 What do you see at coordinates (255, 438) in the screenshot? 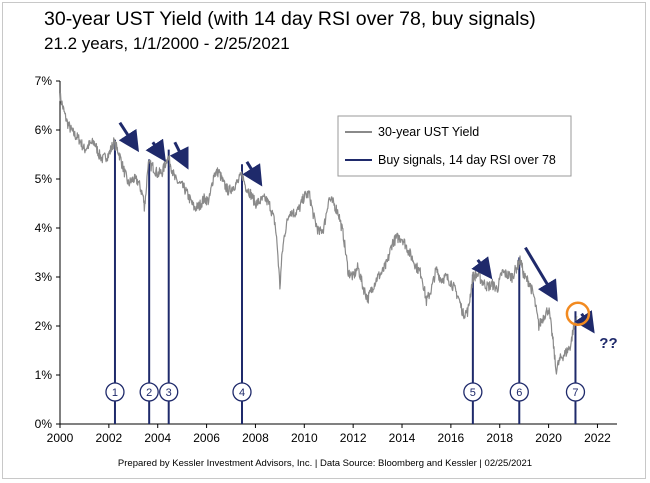
I see `x-tick-label: 2008` at bounding box center [255, 438].